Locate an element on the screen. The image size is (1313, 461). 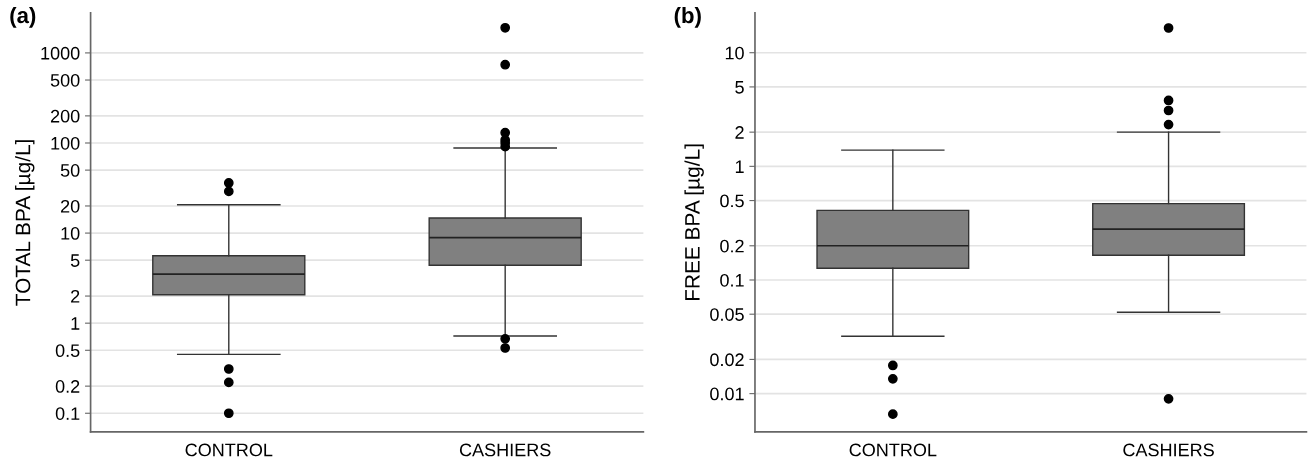
y-axis-title: FREE BPA [µg/L] is located at coordinates (694, 222).